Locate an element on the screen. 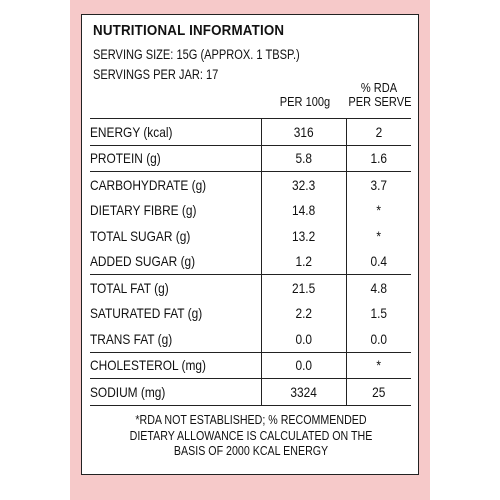  row-label: TOTAL FAT (g) is located at coordinates (129, 287).